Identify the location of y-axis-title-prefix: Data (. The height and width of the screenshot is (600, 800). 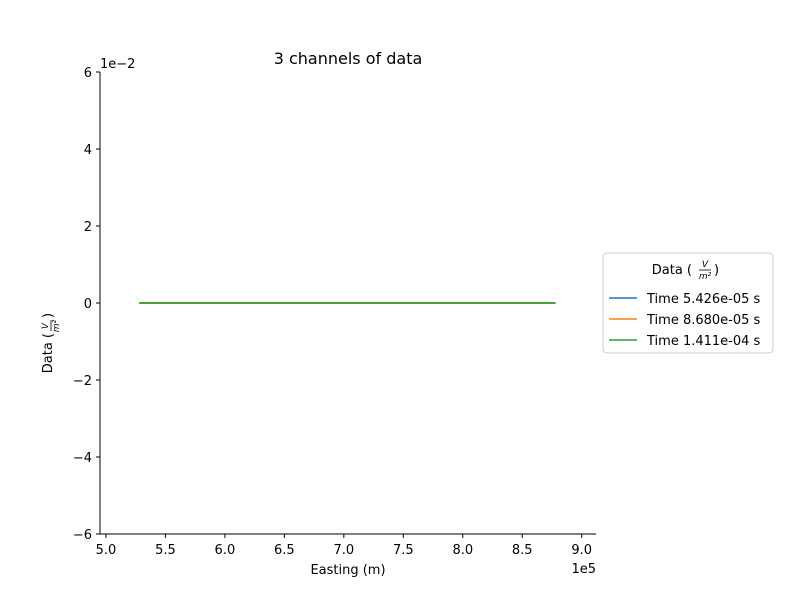
(48, 353).